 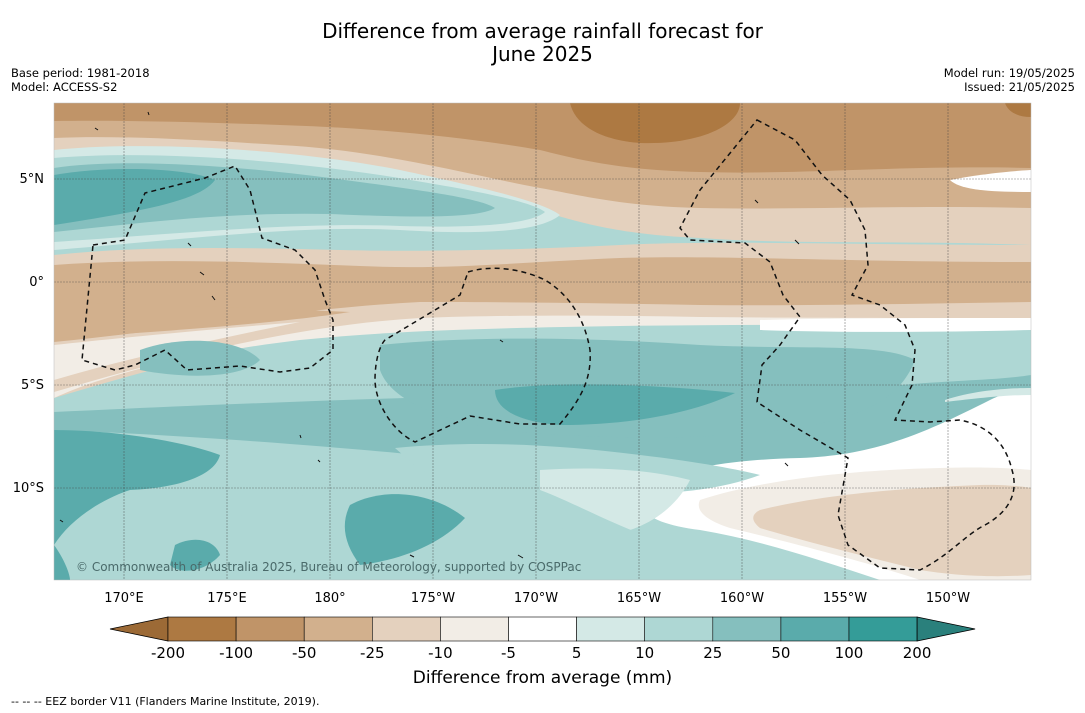 I want to click on colorbar-extend-high, so click(x=946, y=629).